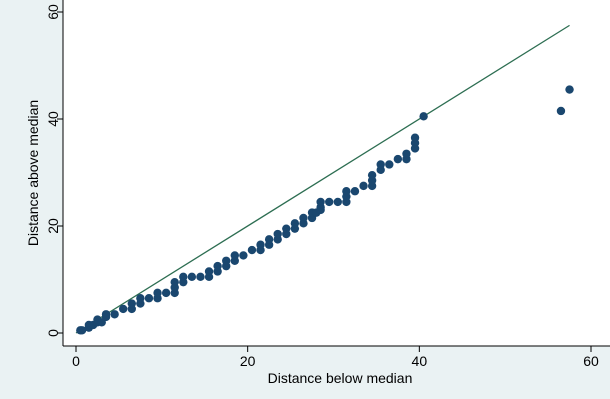 Image resolution: width=610 pixels, height=399 pixels. What do you see at coordinates (335, 357) in the screenshot?
I see `x-ticks: 0 20 40 60` at bounding box center [335, 357].